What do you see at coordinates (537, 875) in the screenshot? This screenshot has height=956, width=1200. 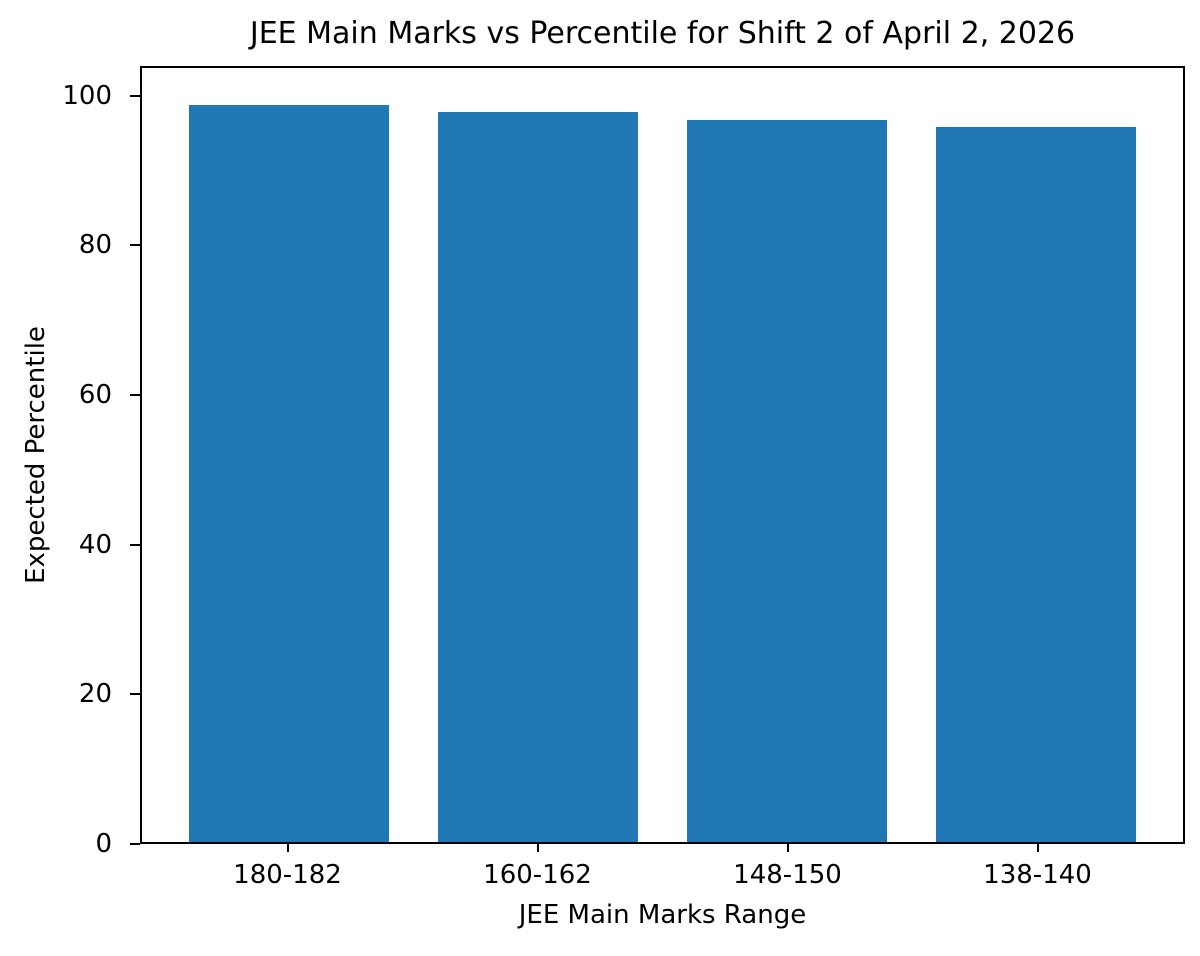 I see `x-tick-label-160-162: 160-162` at bounding box center [537, 875].